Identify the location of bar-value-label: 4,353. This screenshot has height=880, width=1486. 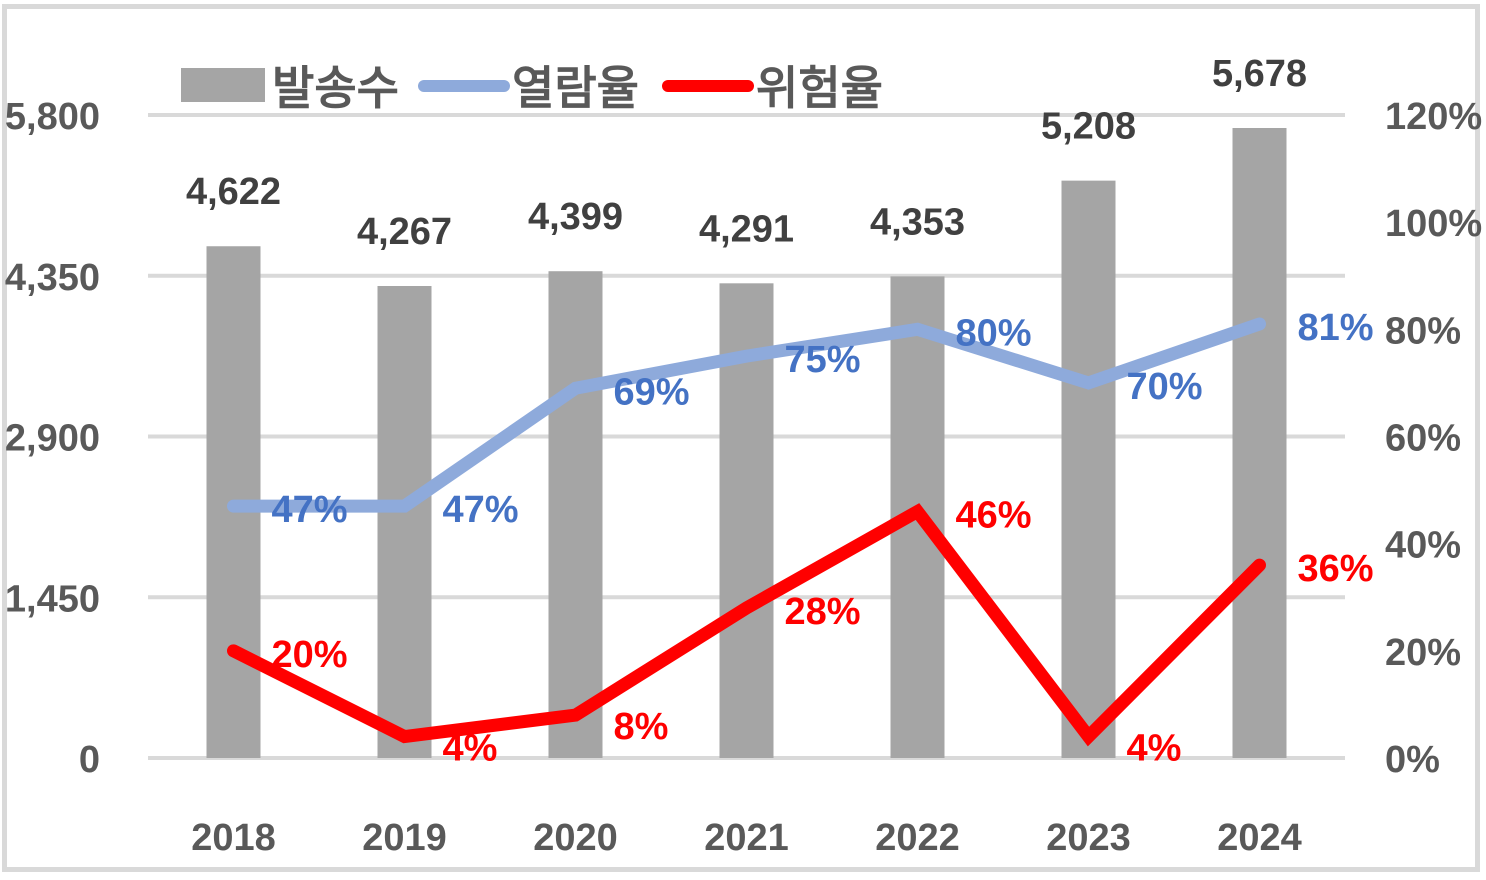
(917, 222).